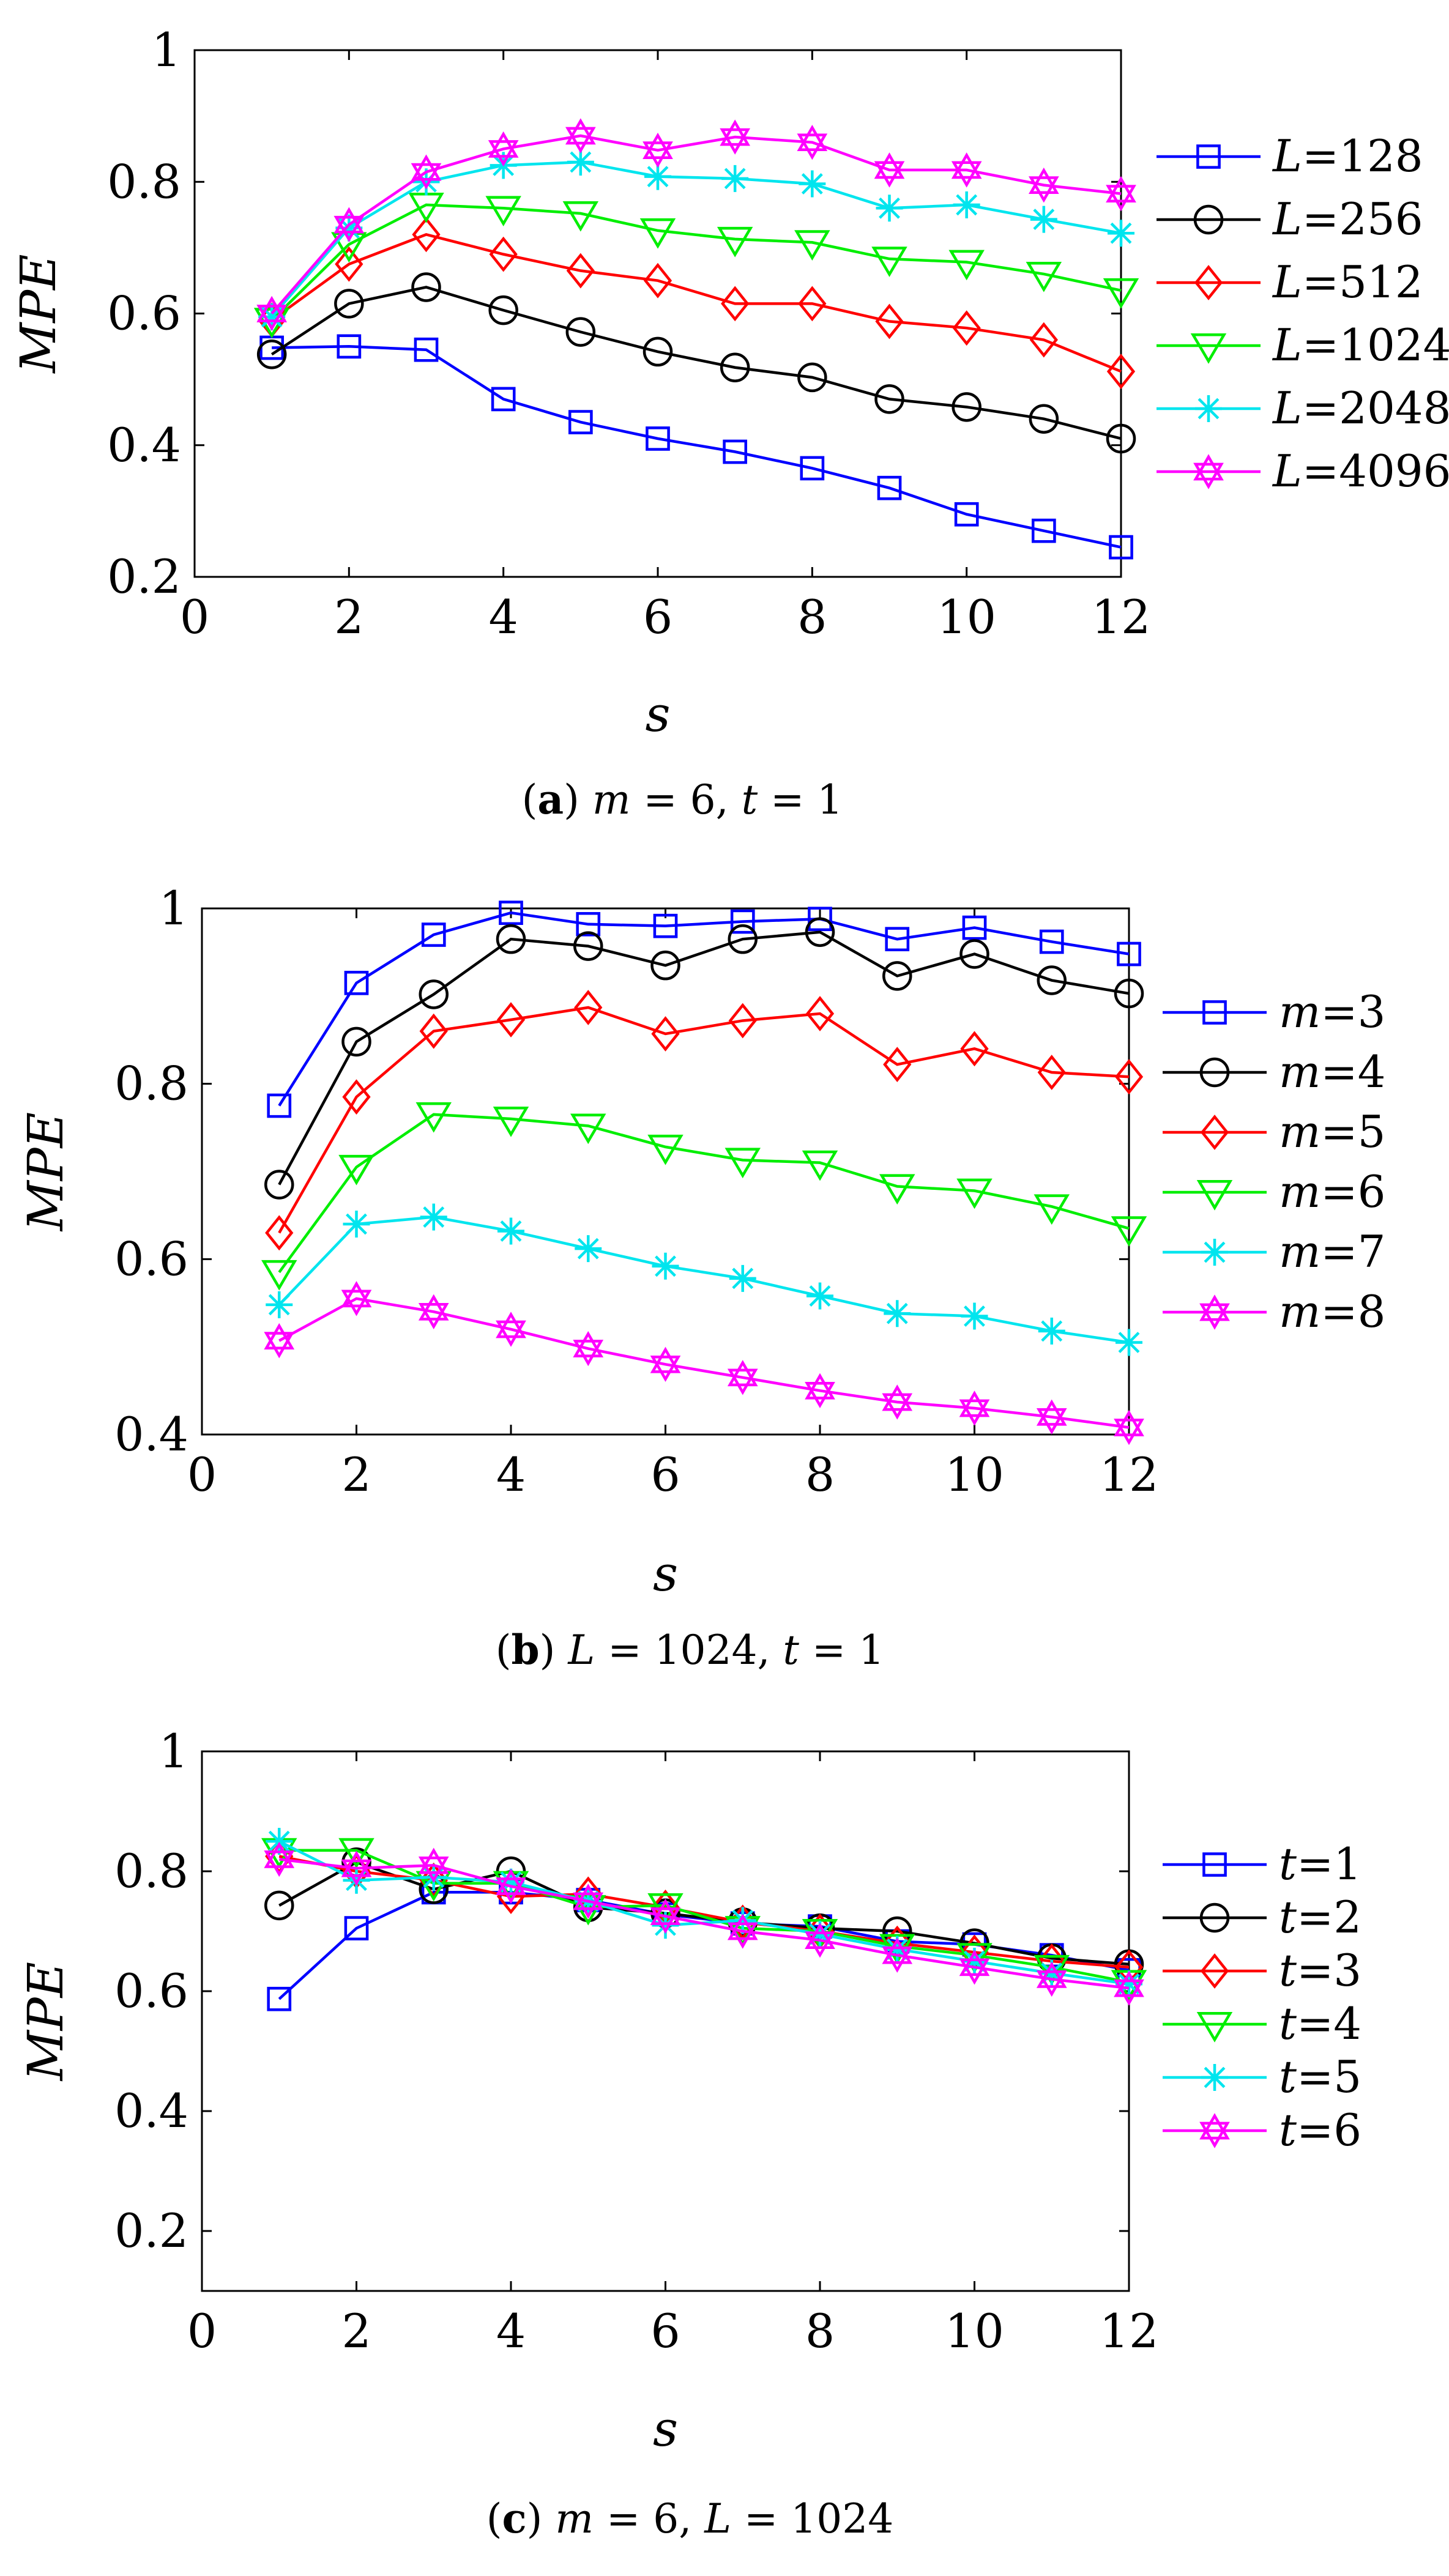  I want to click on legend-label: m=3, so click(1332, 1011).